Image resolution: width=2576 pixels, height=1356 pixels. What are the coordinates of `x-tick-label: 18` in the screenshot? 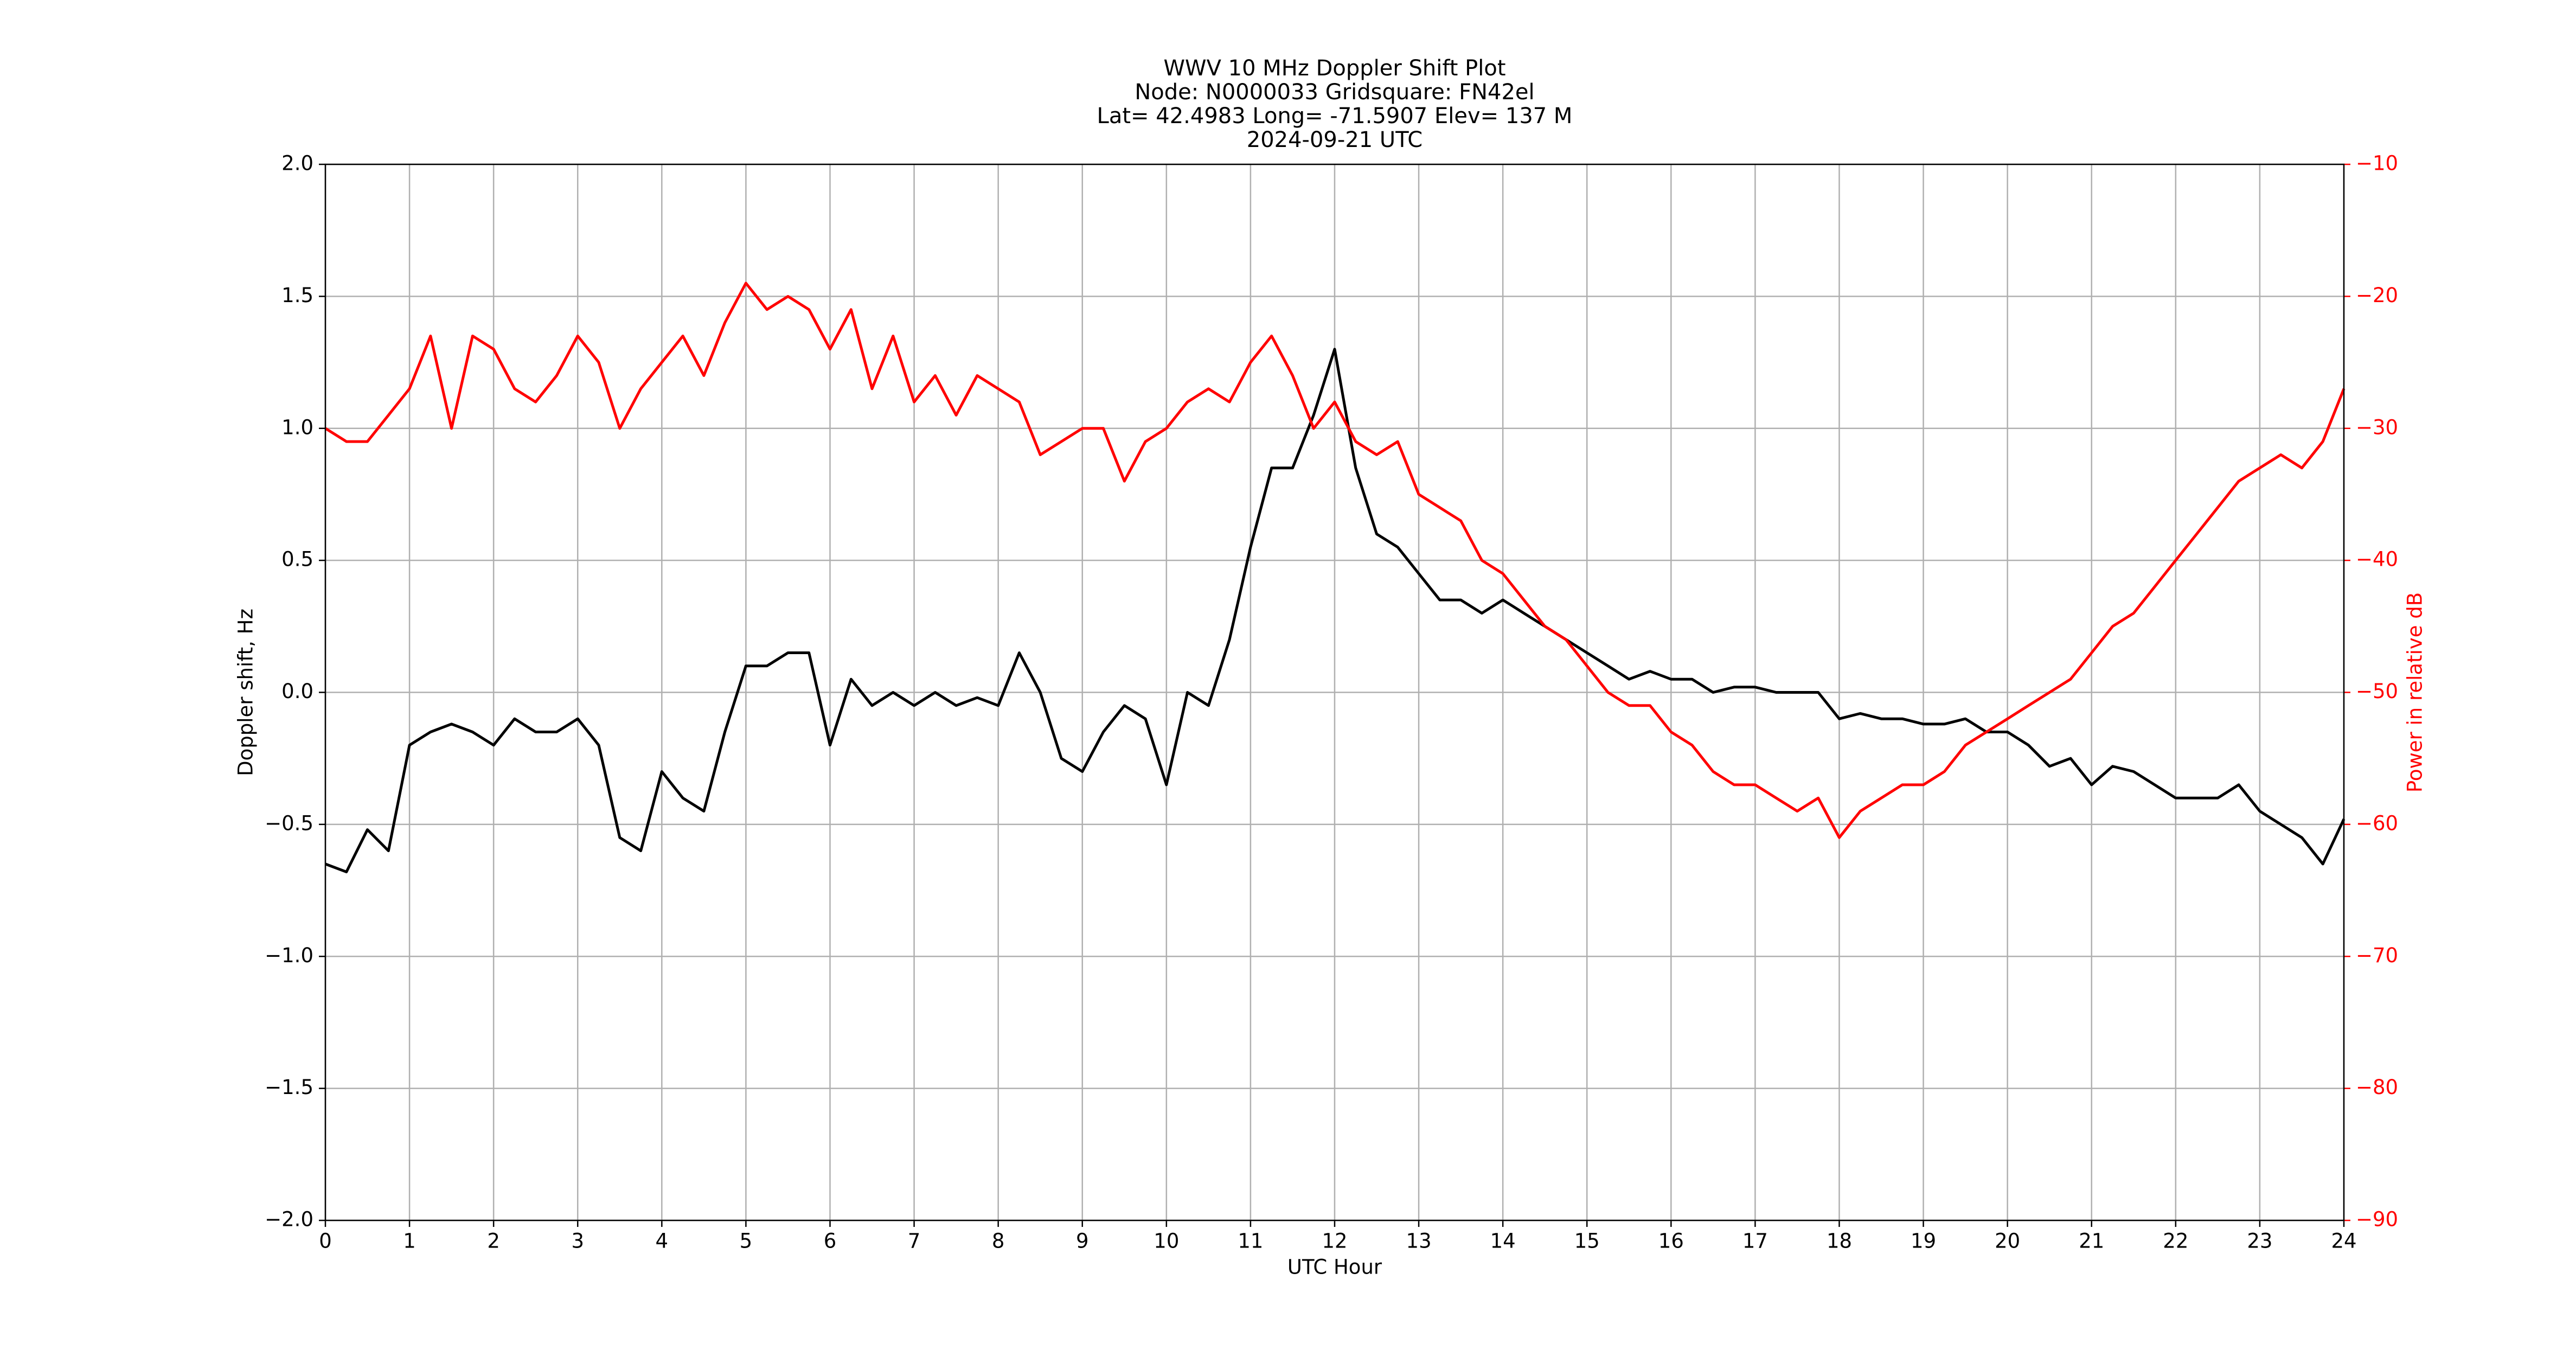 It's located at (1839, 1241).